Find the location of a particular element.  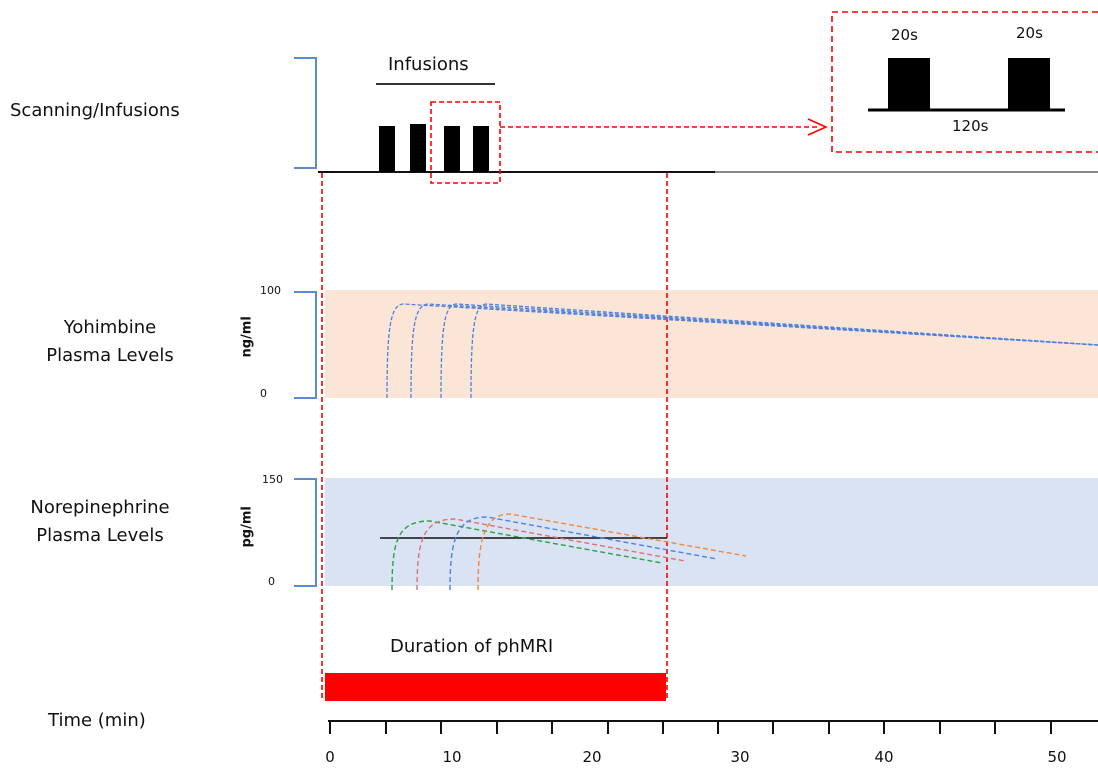

yohimbine-range-band is located at coordinates (711, 344).